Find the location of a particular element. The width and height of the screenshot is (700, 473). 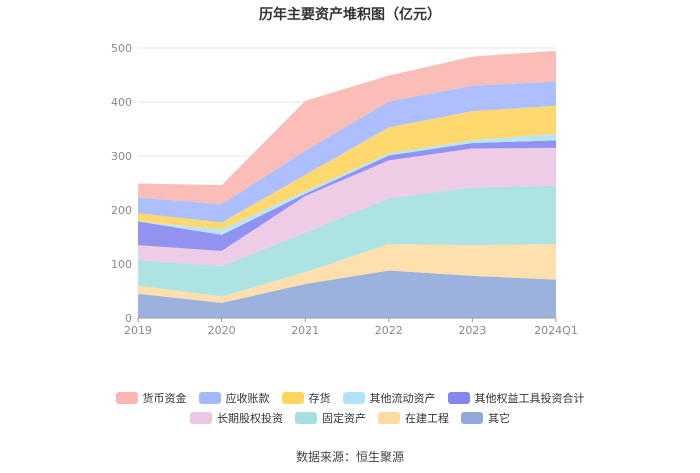

legend-label: 货币资金 is located at coordinates (164, 398).